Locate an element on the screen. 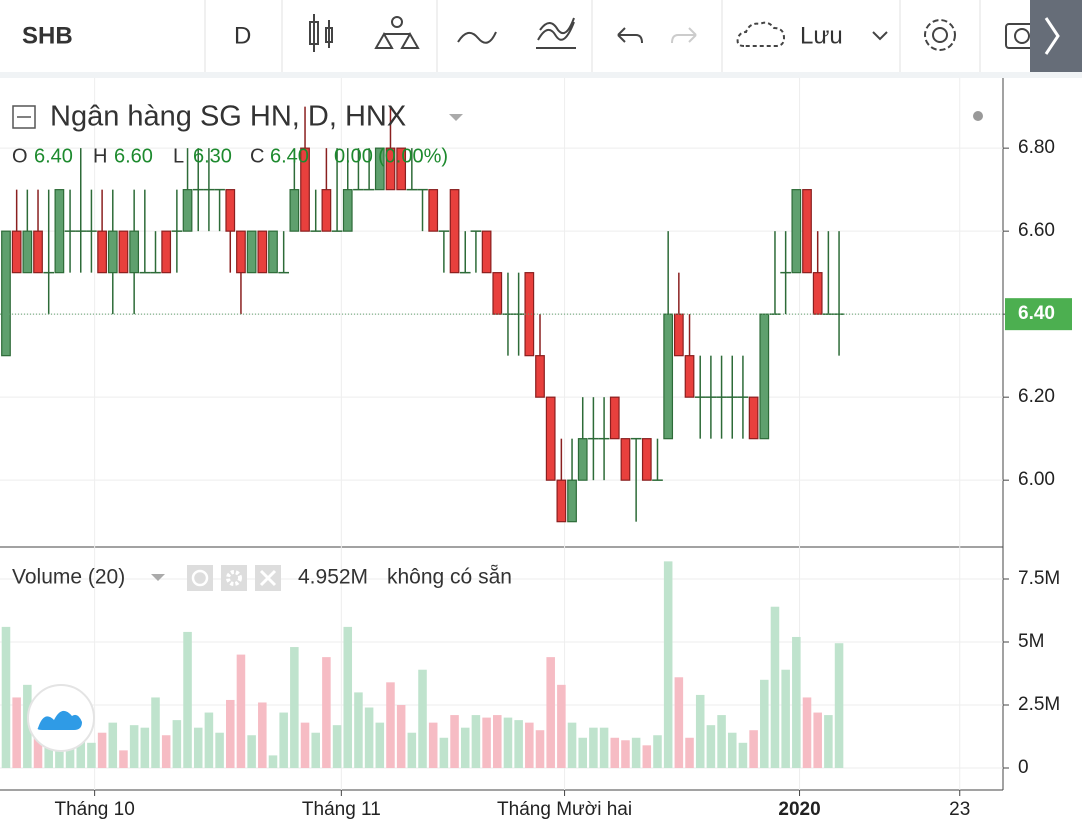  y-tick-label: 7.5M is located at coordinates (1039, 578).